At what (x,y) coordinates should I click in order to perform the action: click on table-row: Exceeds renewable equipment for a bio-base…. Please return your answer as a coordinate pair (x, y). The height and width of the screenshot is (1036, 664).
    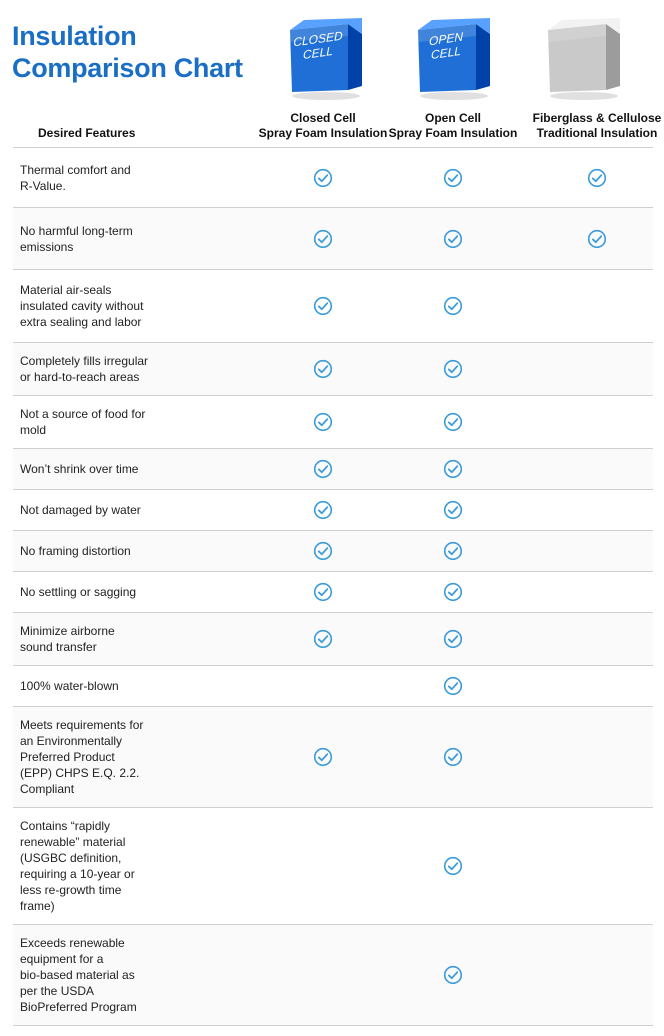
    Looking at the image, I should click on (333, 975).